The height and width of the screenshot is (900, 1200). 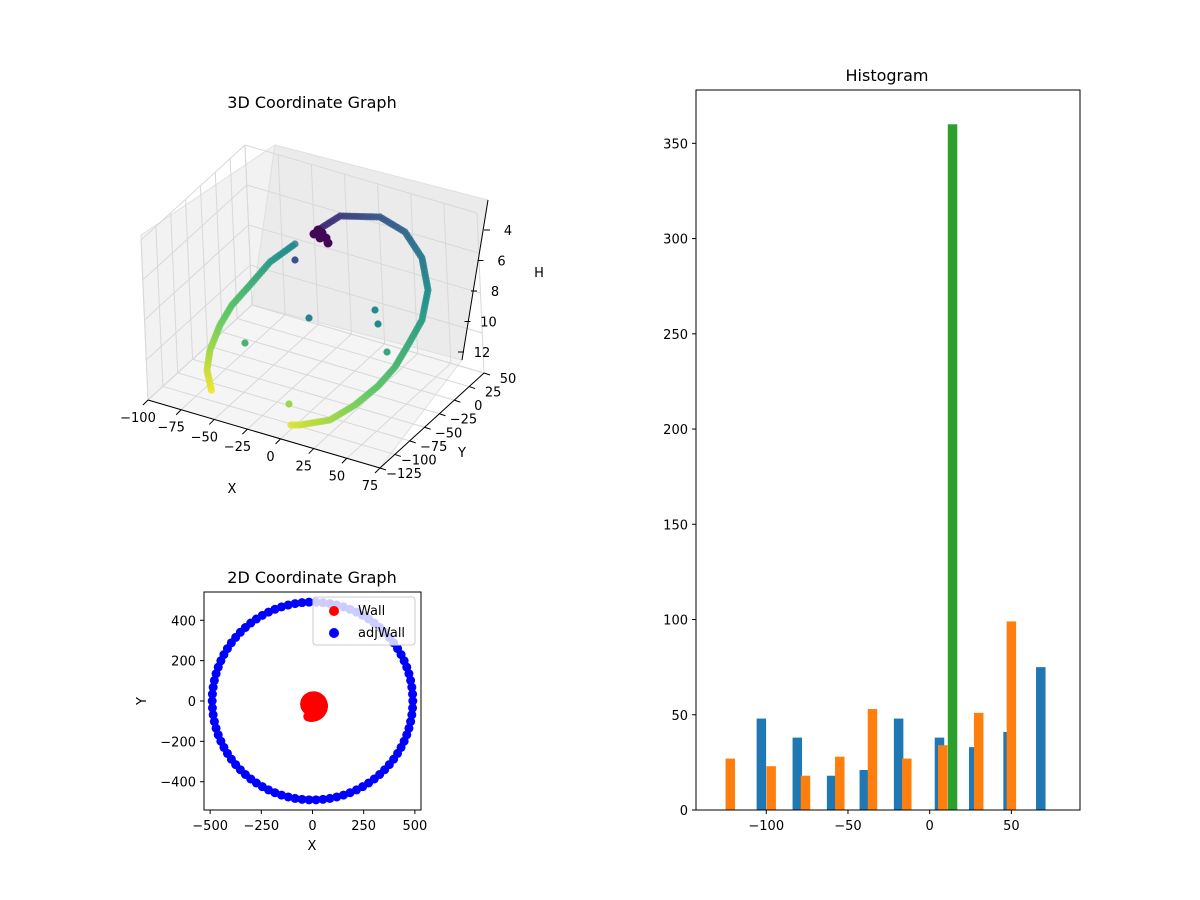 I want to click on histogram-y-tick-label: 0, so click(x=684, y=811).